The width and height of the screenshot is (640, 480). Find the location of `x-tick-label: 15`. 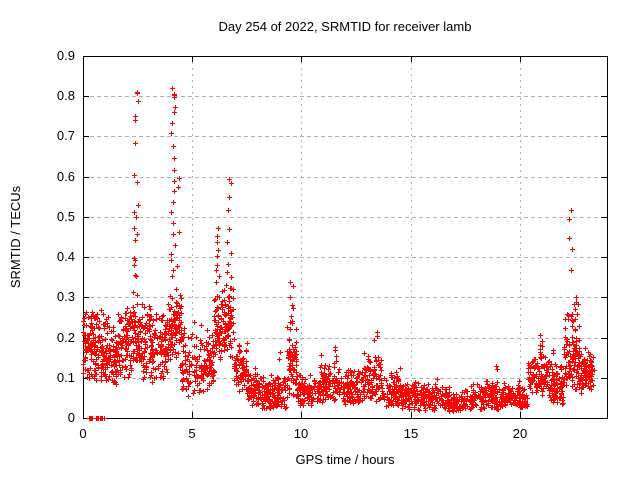

x-tick-label: 15 is located at coordinates (411, 433).